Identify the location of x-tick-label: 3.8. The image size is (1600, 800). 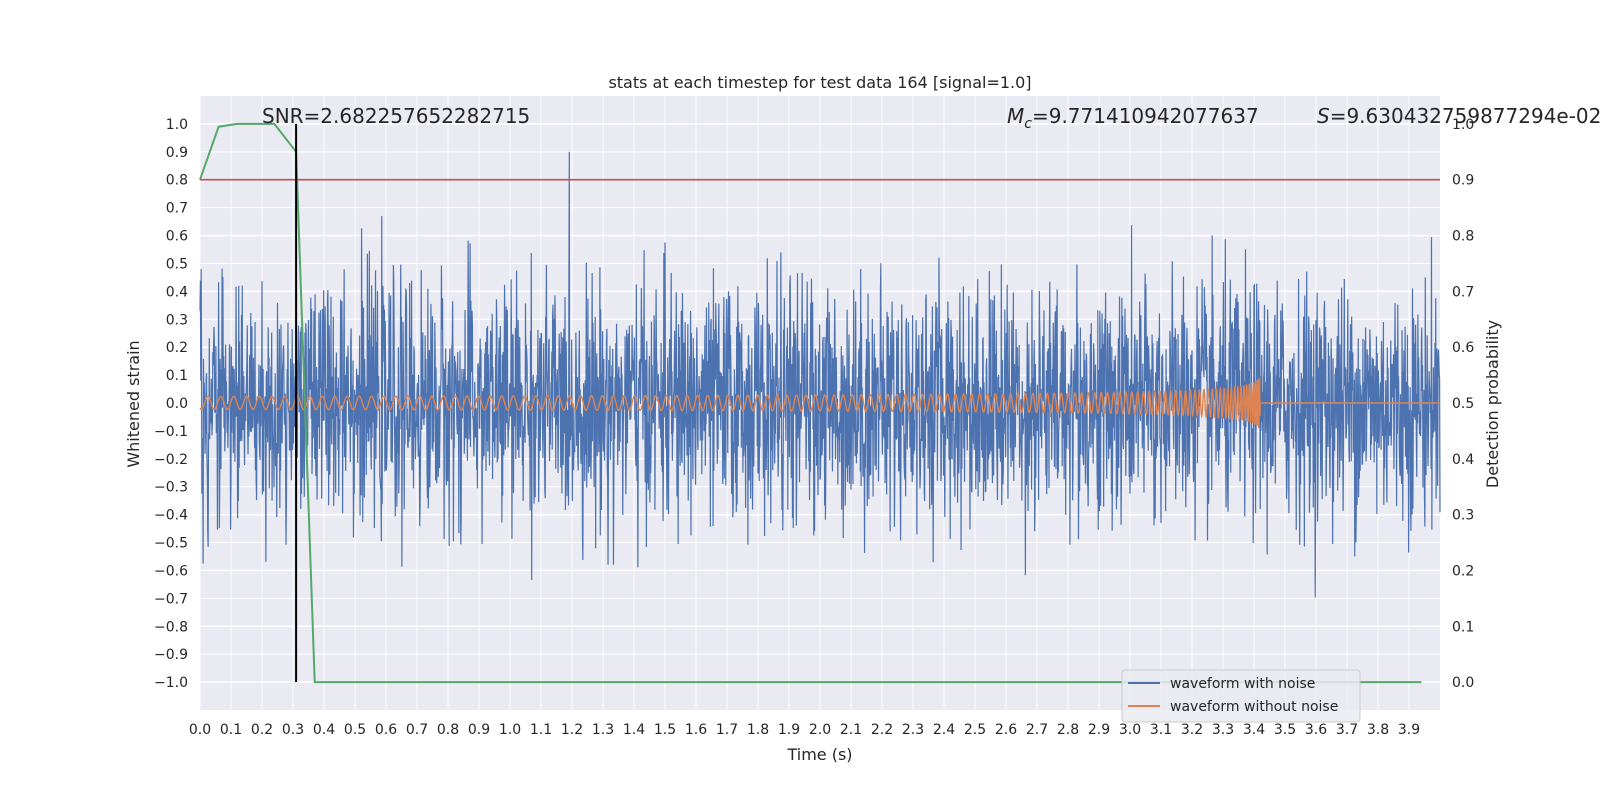
(1378, 730).